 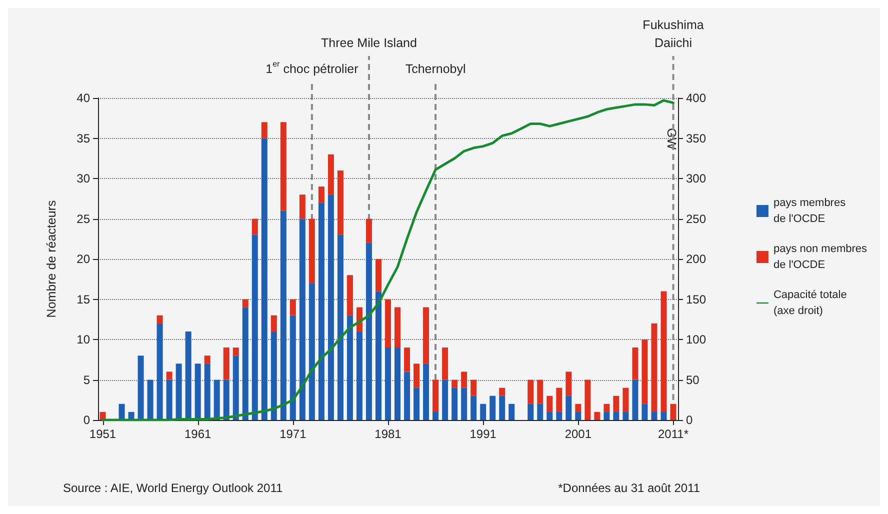 I want to click on text: *Données au 31 août 2011, so click(x=629, y=488).